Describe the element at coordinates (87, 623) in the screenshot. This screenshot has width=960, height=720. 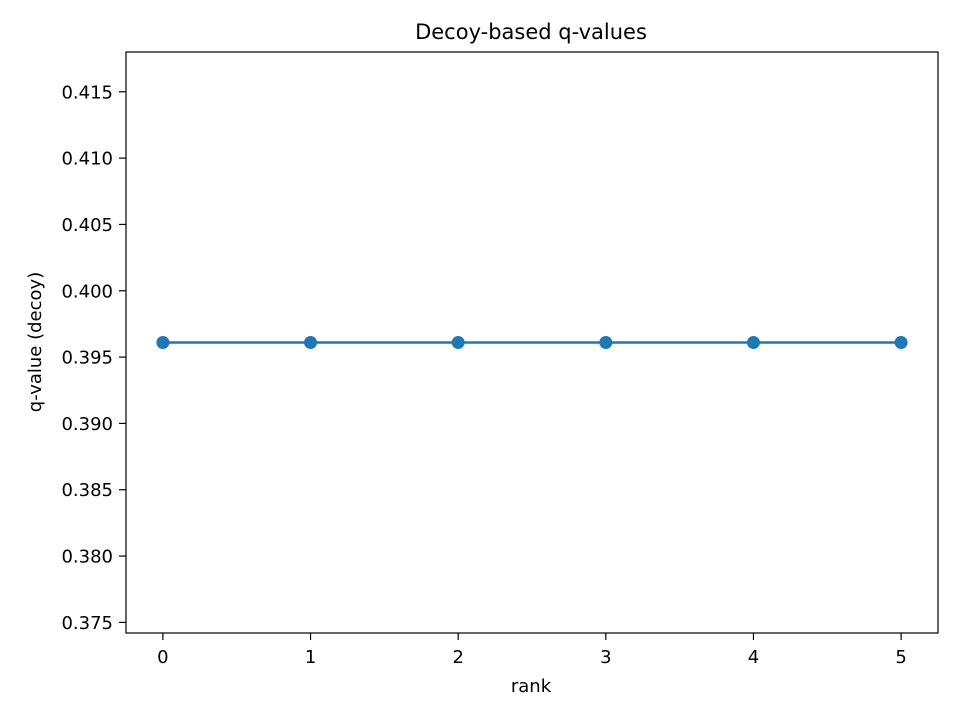
I see `y-tick-label: 0.375` at that location.